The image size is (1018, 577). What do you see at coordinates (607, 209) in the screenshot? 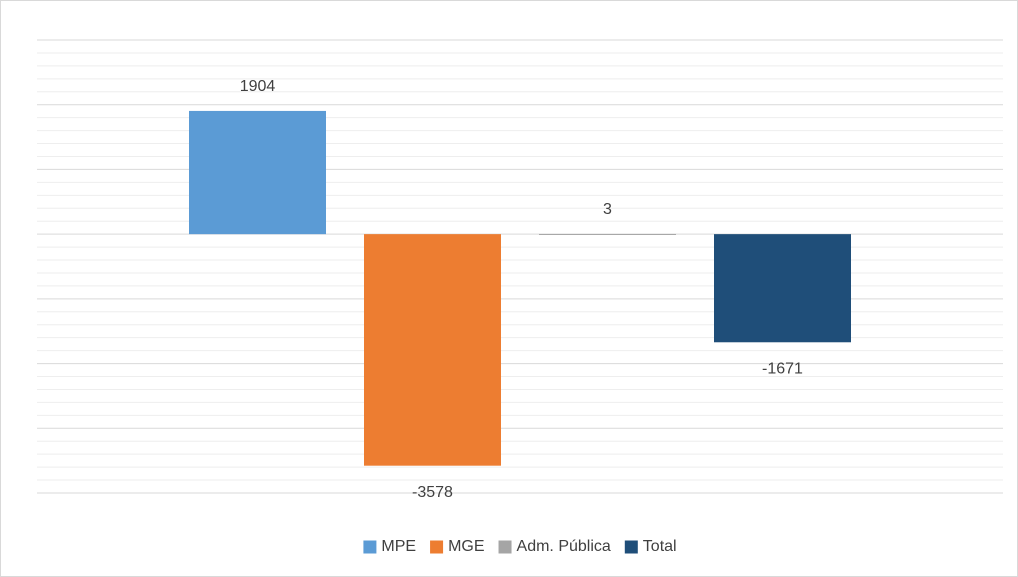
I see `data-label: 3` at bounding box center [607, 209].